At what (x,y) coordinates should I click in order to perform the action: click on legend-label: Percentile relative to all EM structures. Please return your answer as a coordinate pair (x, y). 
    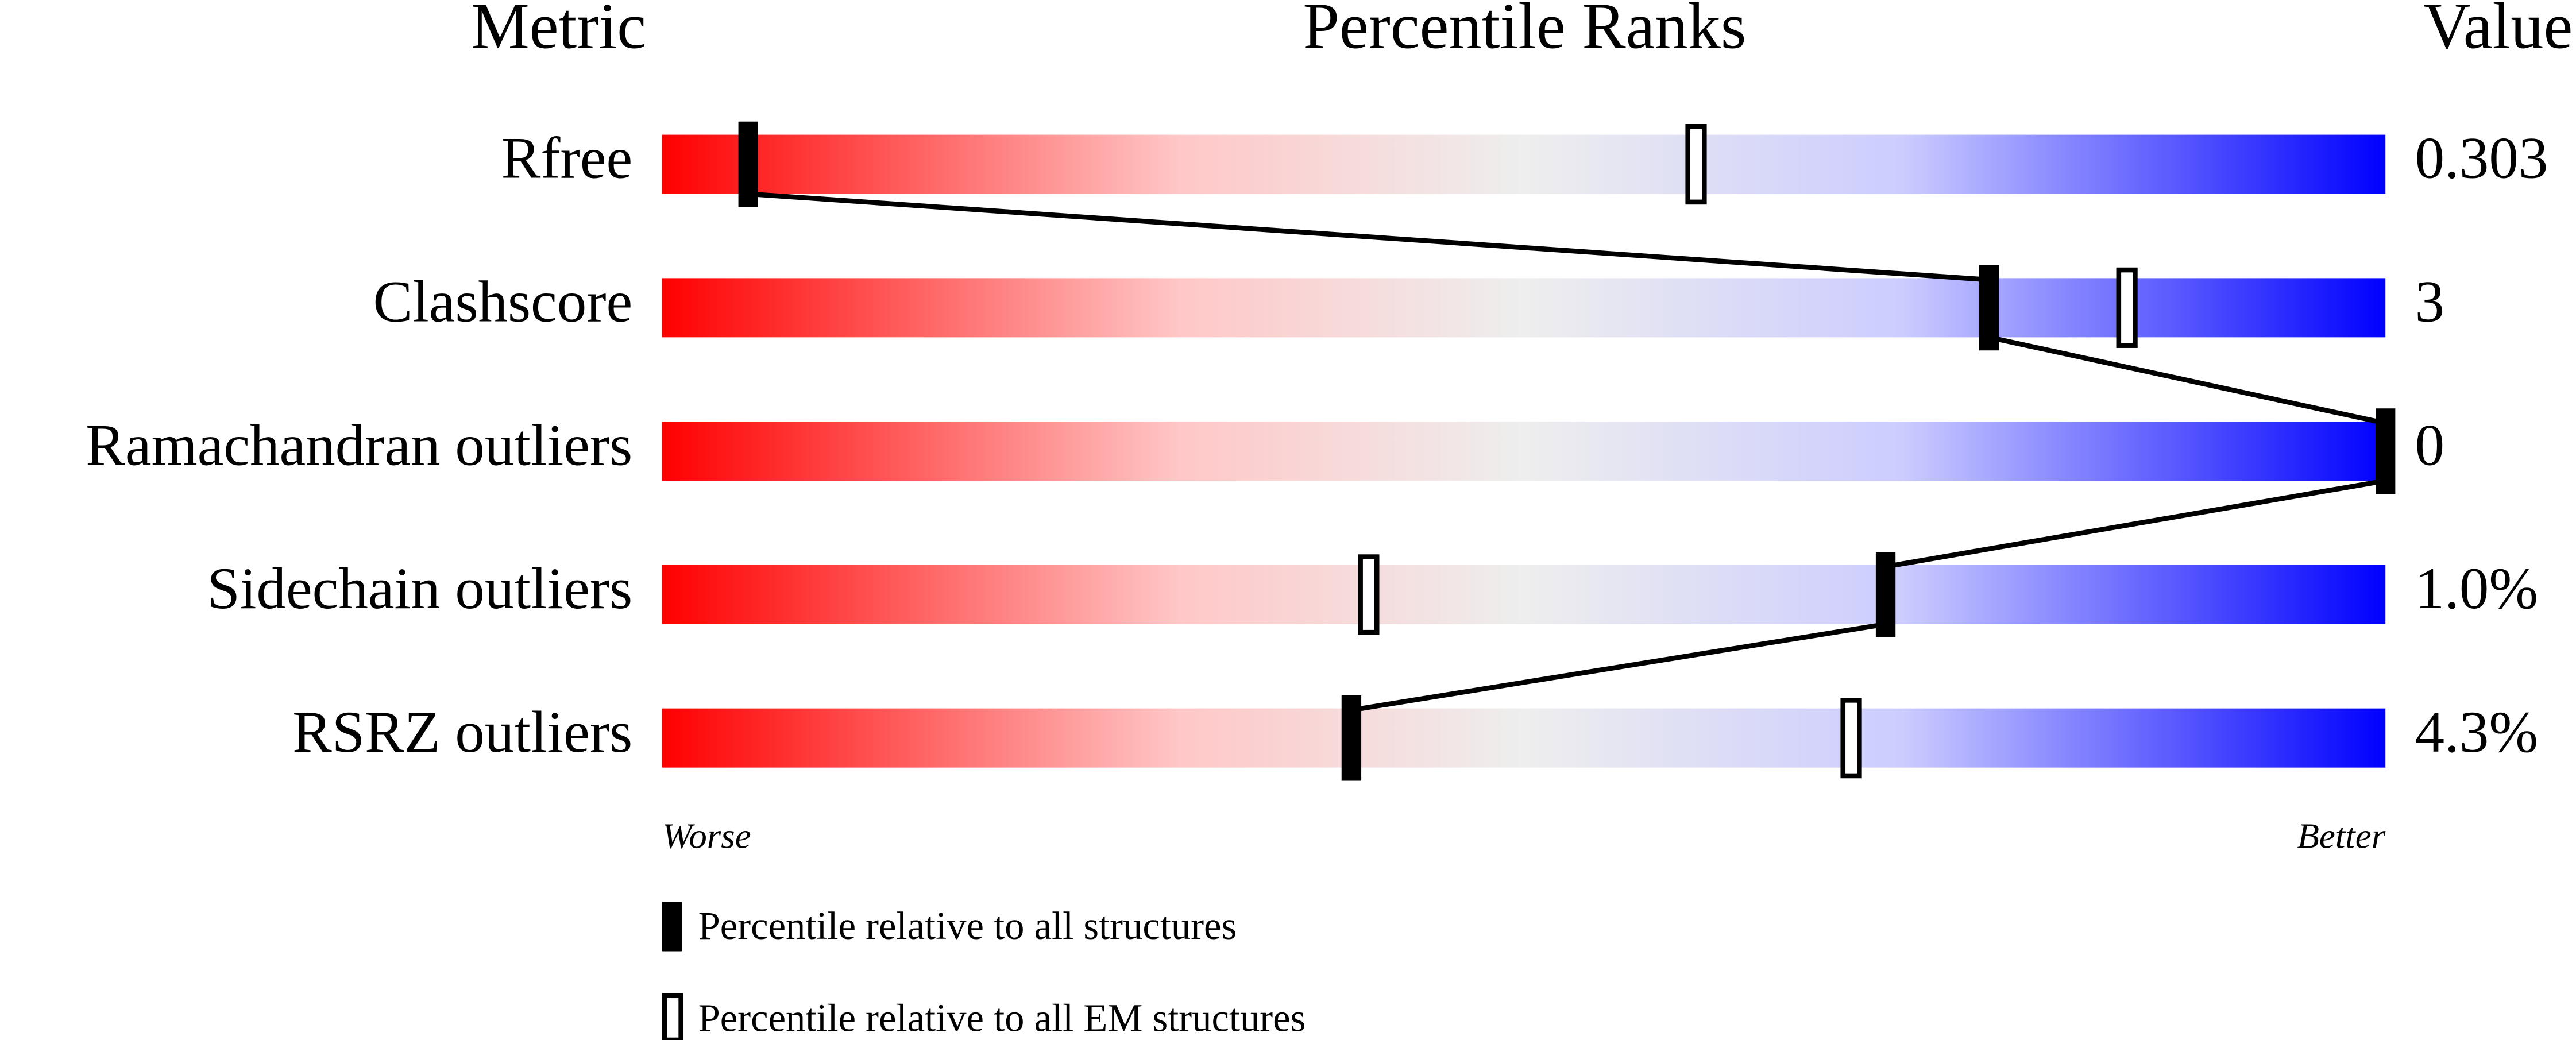
    Looking at the image, I should click on (1002, 1018).